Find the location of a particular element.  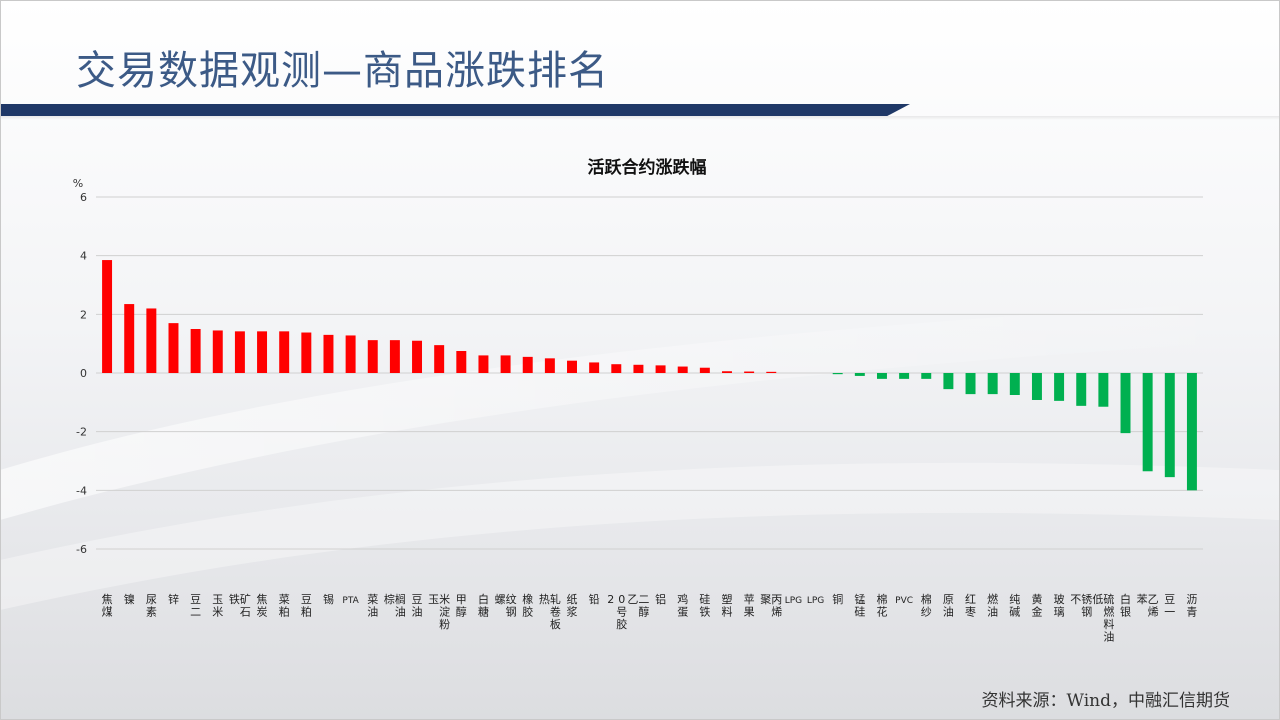

x-tick-label: 苹果 is located at coordinates (749, 605).